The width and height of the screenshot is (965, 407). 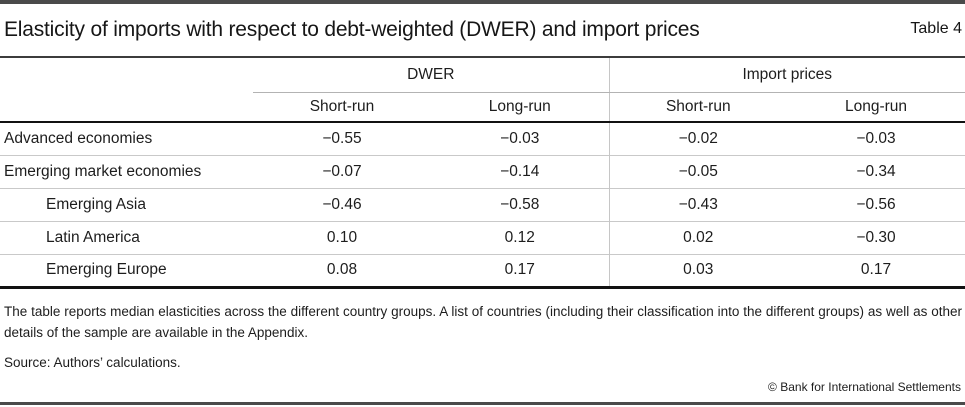 I want to click on row-label: Latin America, so click(x=126, y=237).